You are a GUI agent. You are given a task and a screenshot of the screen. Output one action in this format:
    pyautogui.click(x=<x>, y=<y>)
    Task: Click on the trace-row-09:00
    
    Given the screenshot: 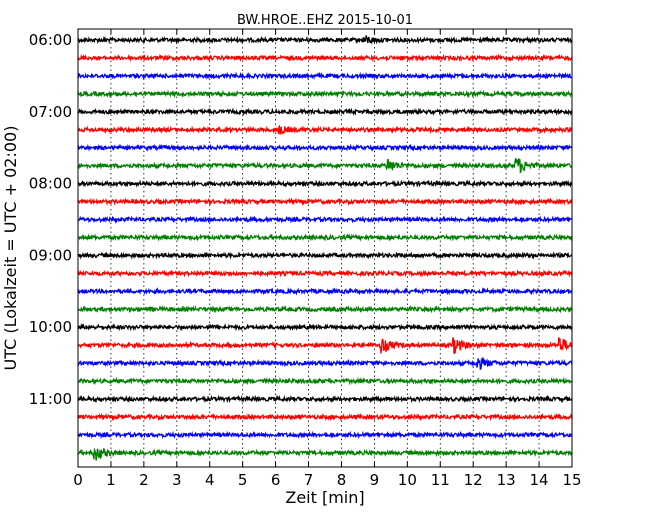 What is the action you would take?
    pyautogui.click(x=325, y=255)
    